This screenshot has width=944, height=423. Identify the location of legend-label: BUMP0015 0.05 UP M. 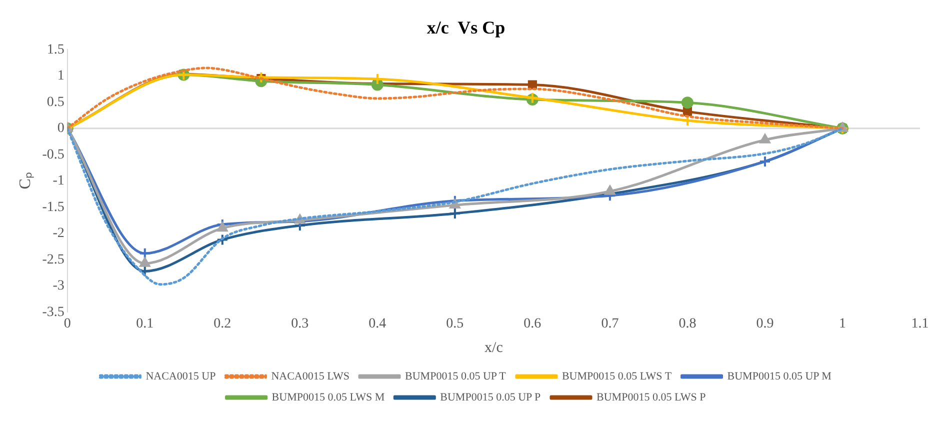
(779, 376).